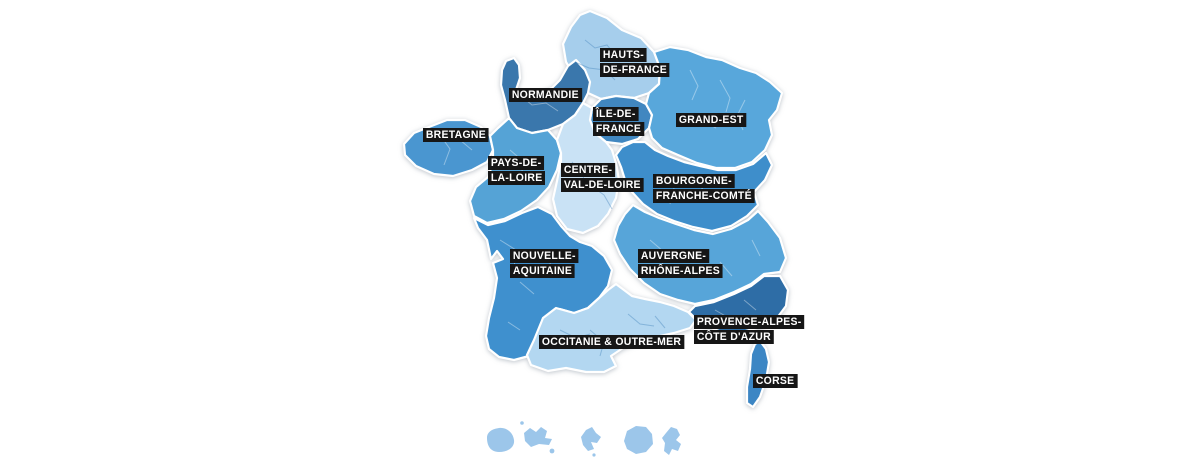 Image resolution: width=1180 pixels, height=470 pixels. What do you see at coordinates (680, 271) in the screenshot?
I see `label-line: RHÔNE-ALPES` at bounding box center [680, 271].